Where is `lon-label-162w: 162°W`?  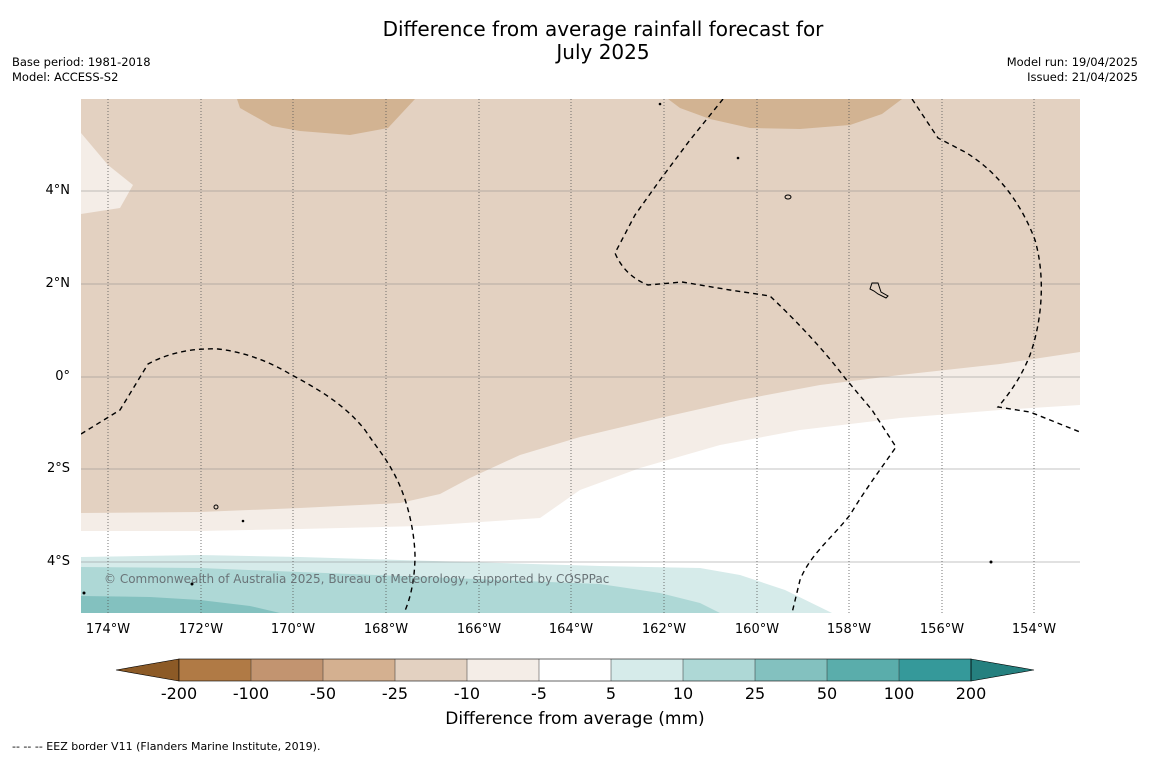
lon-label-162w: 162°W is located at coordinates (664, 629).